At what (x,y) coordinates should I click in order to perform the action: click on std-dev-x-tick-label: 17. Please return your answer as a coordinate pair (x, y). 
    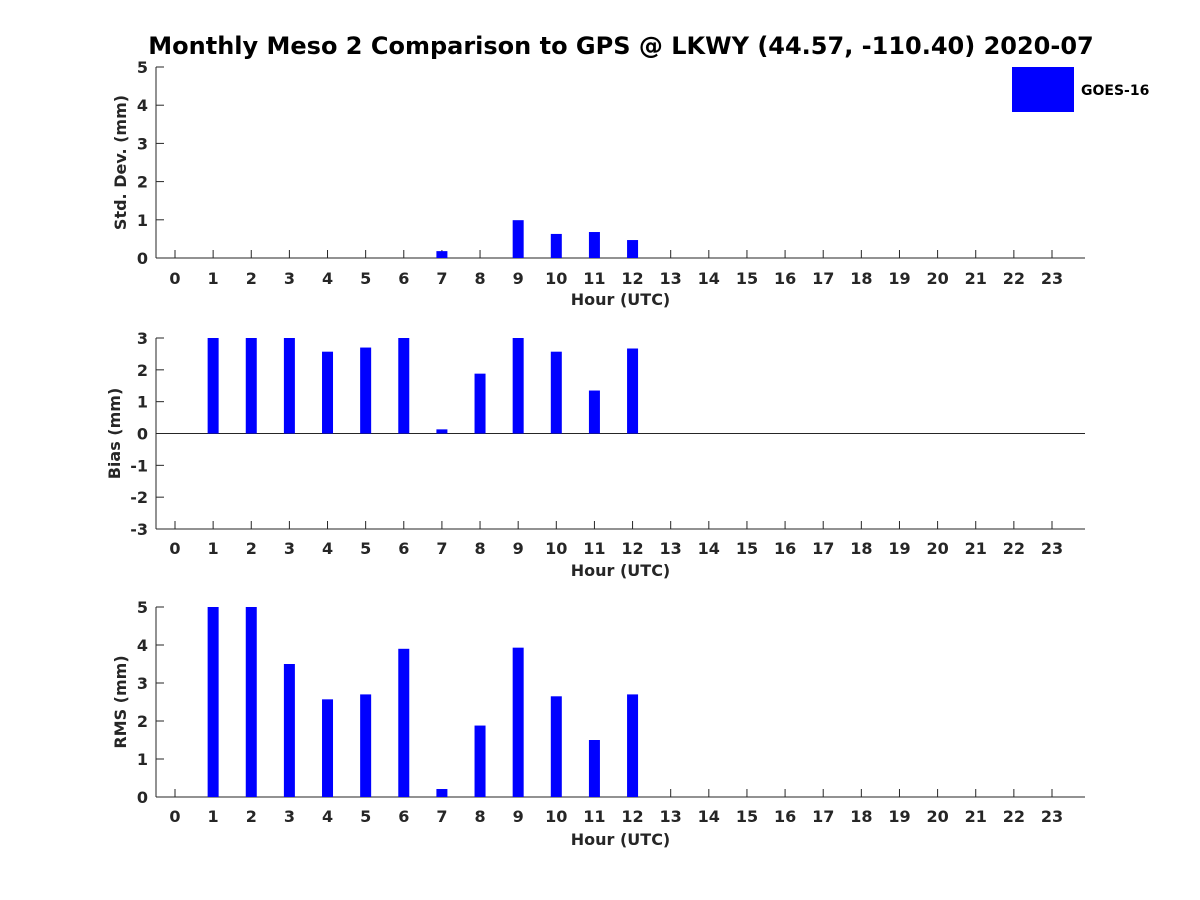
    Looking at the image, I should click on (823, 278).